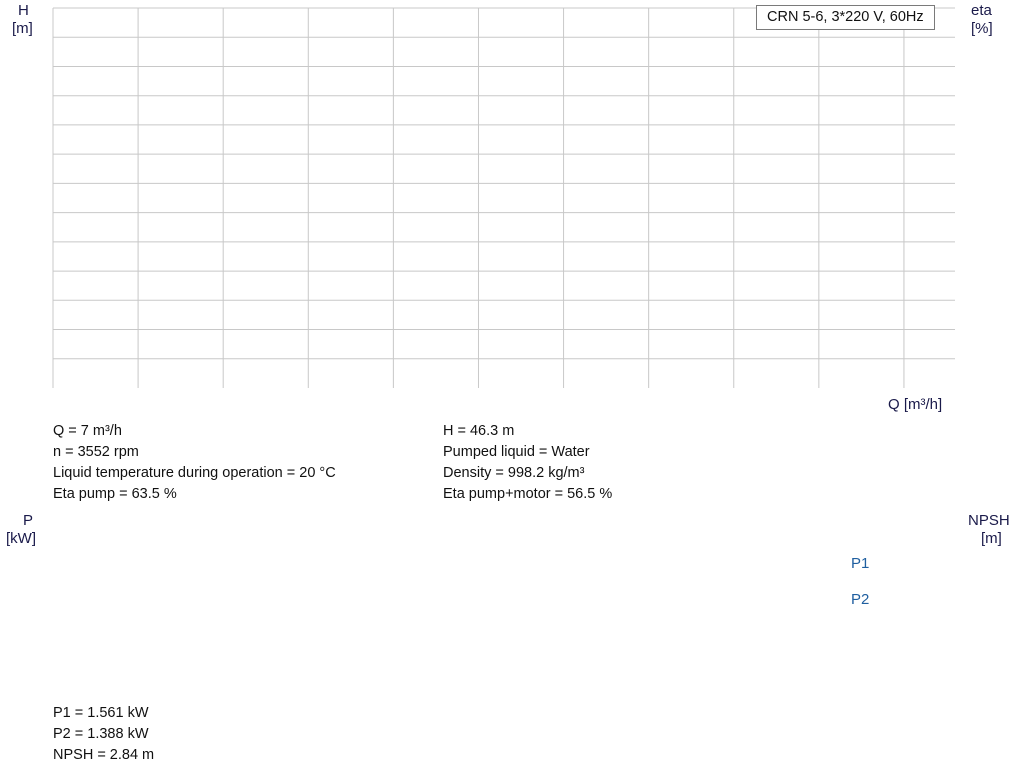  What do you see at coordinates (845, 17) in the screenshot?
I see `pump-model-label: CRN 5-6, 3*220 V, 60Hz` at bounding box center [845, 17].